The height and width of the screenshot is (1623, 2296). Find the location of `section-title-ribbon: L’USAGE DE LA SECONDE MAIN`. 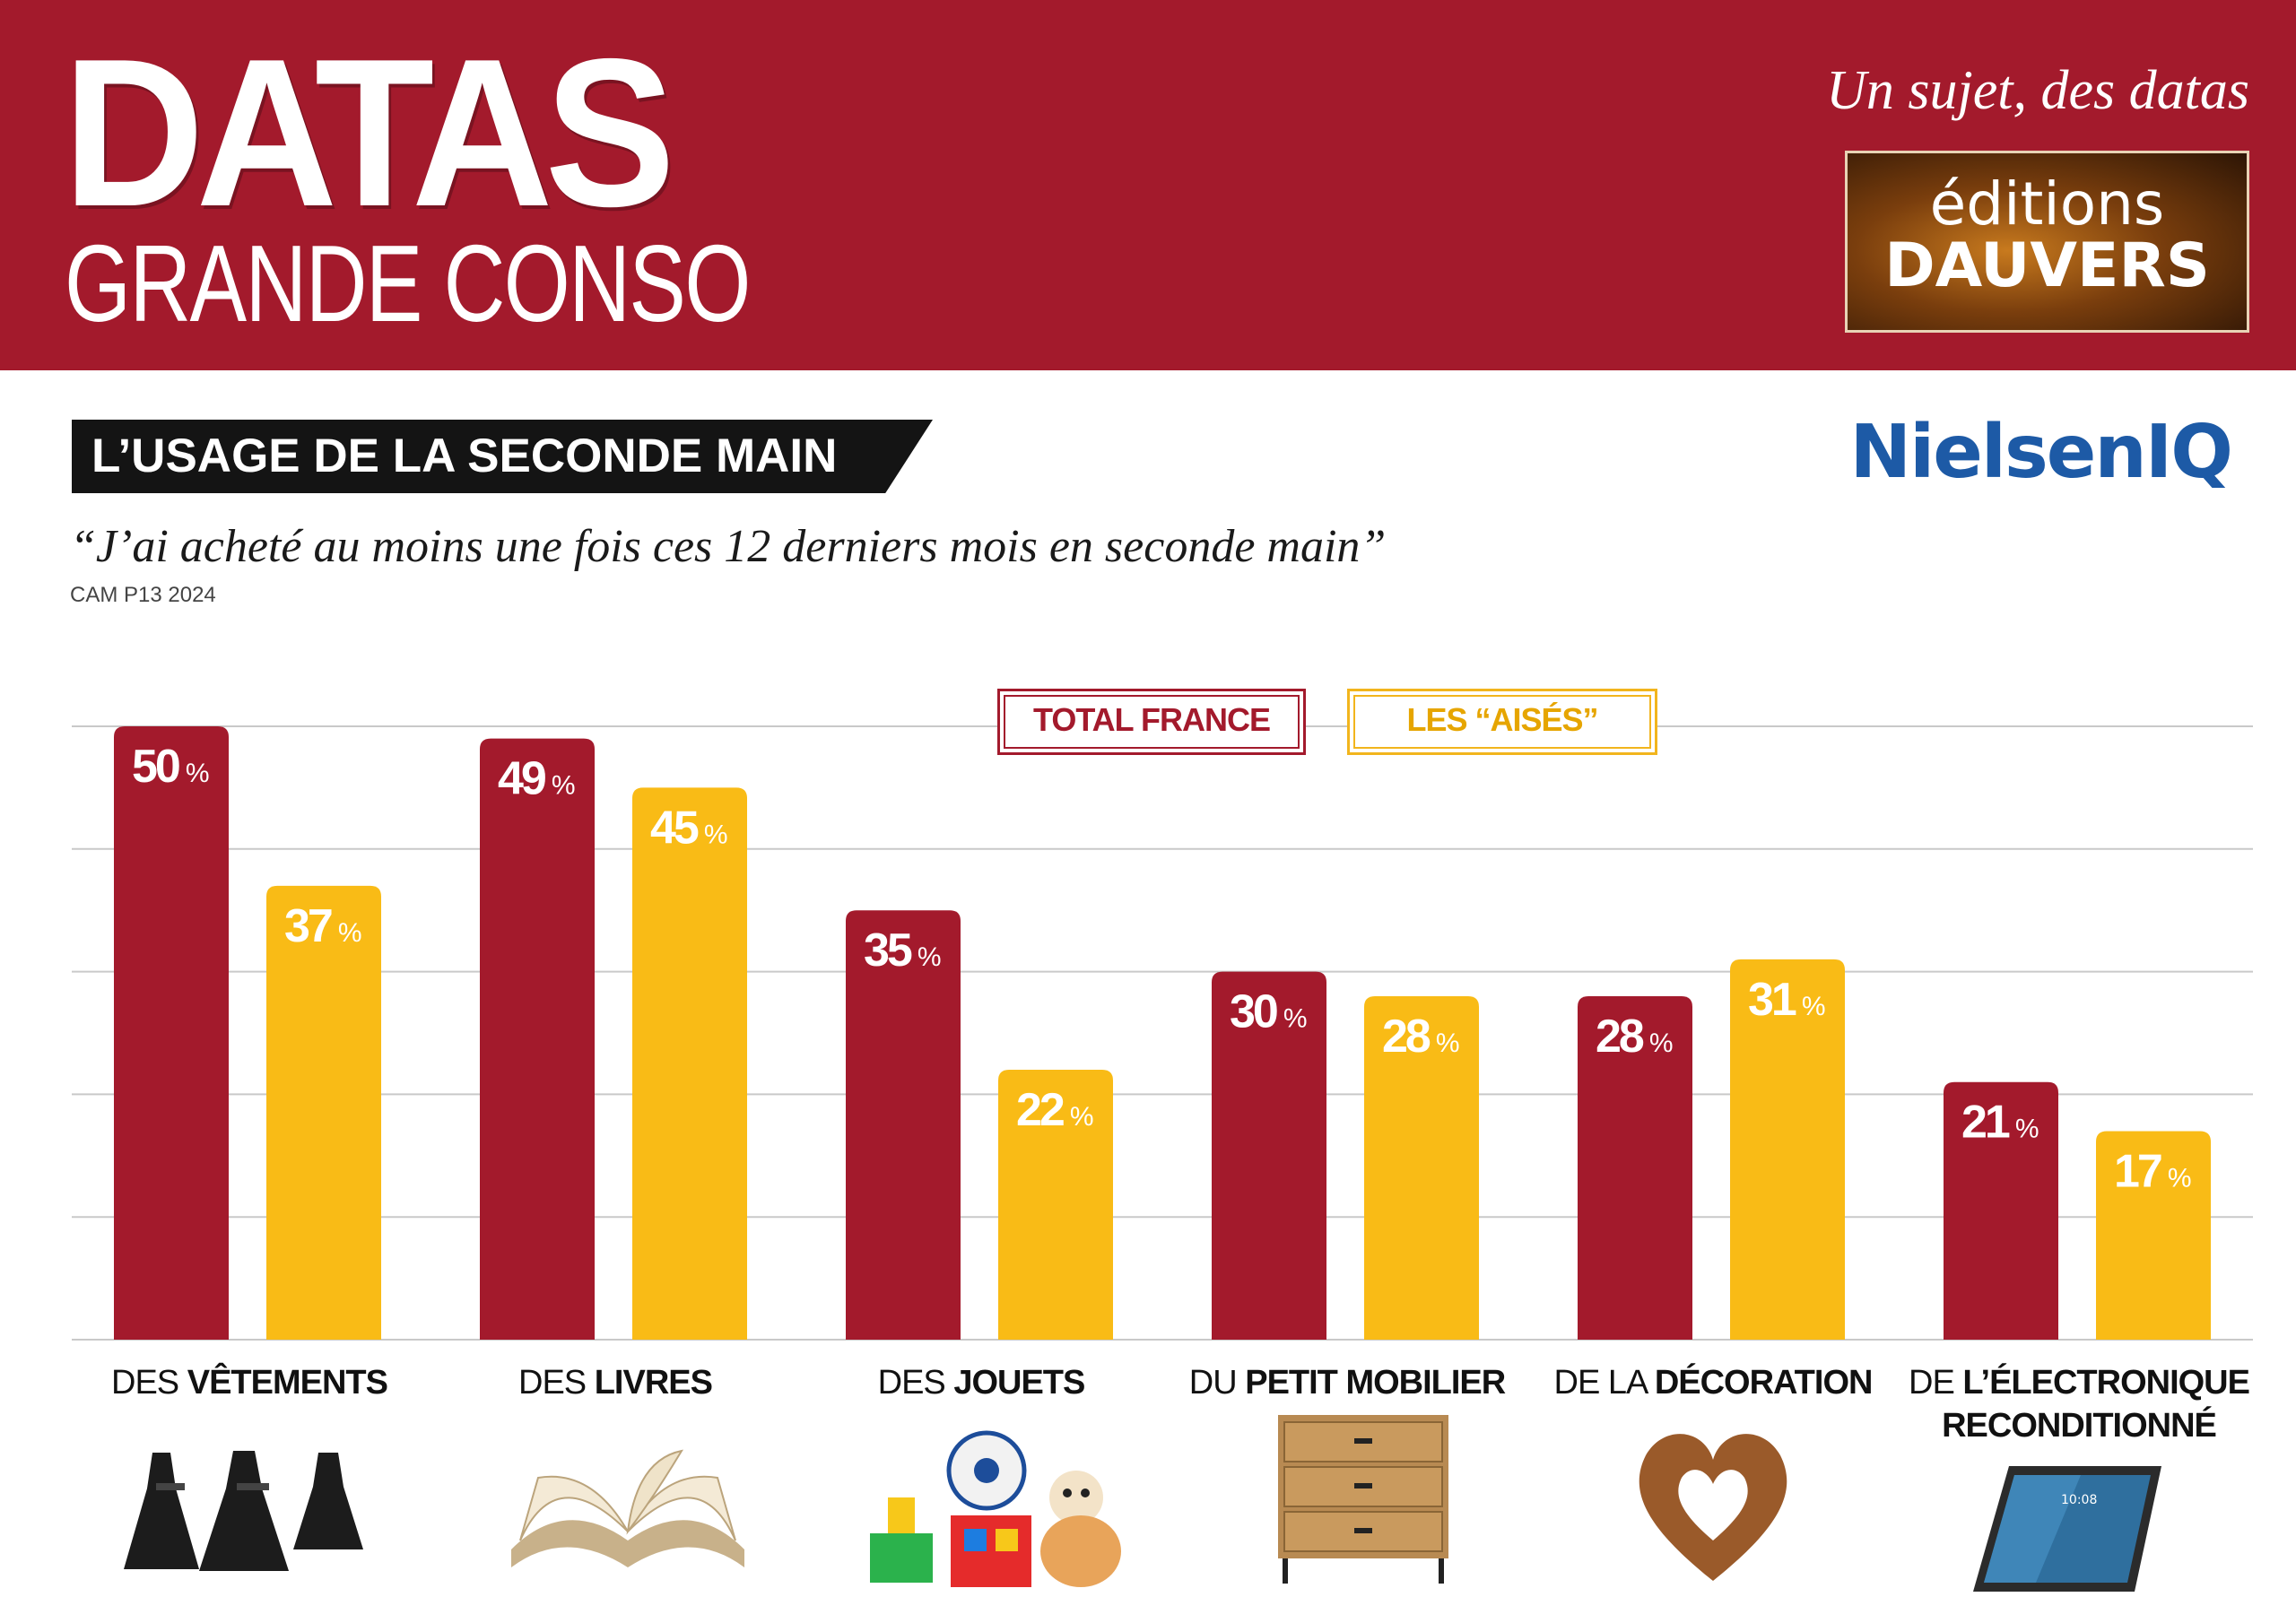

section-title-ribbon: L’USAGE DE LA SECONDE MAIN is located at coordinates (502, 456).